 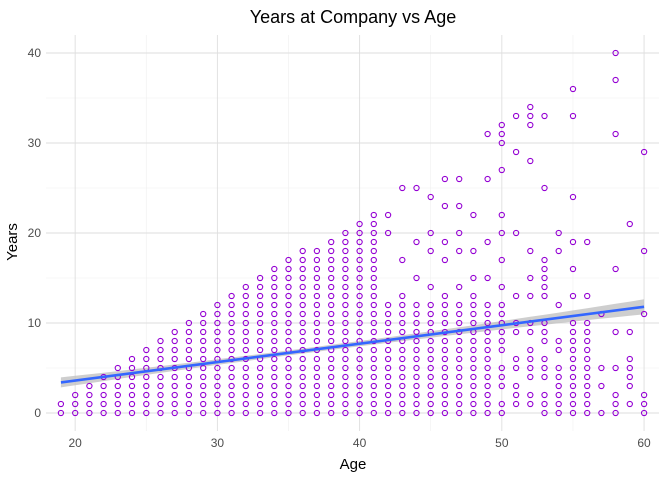 What do you see at coordinates (37, 413) in the screenshot?
I see `y-tick-label: 0` at bounding box center [37, 413].